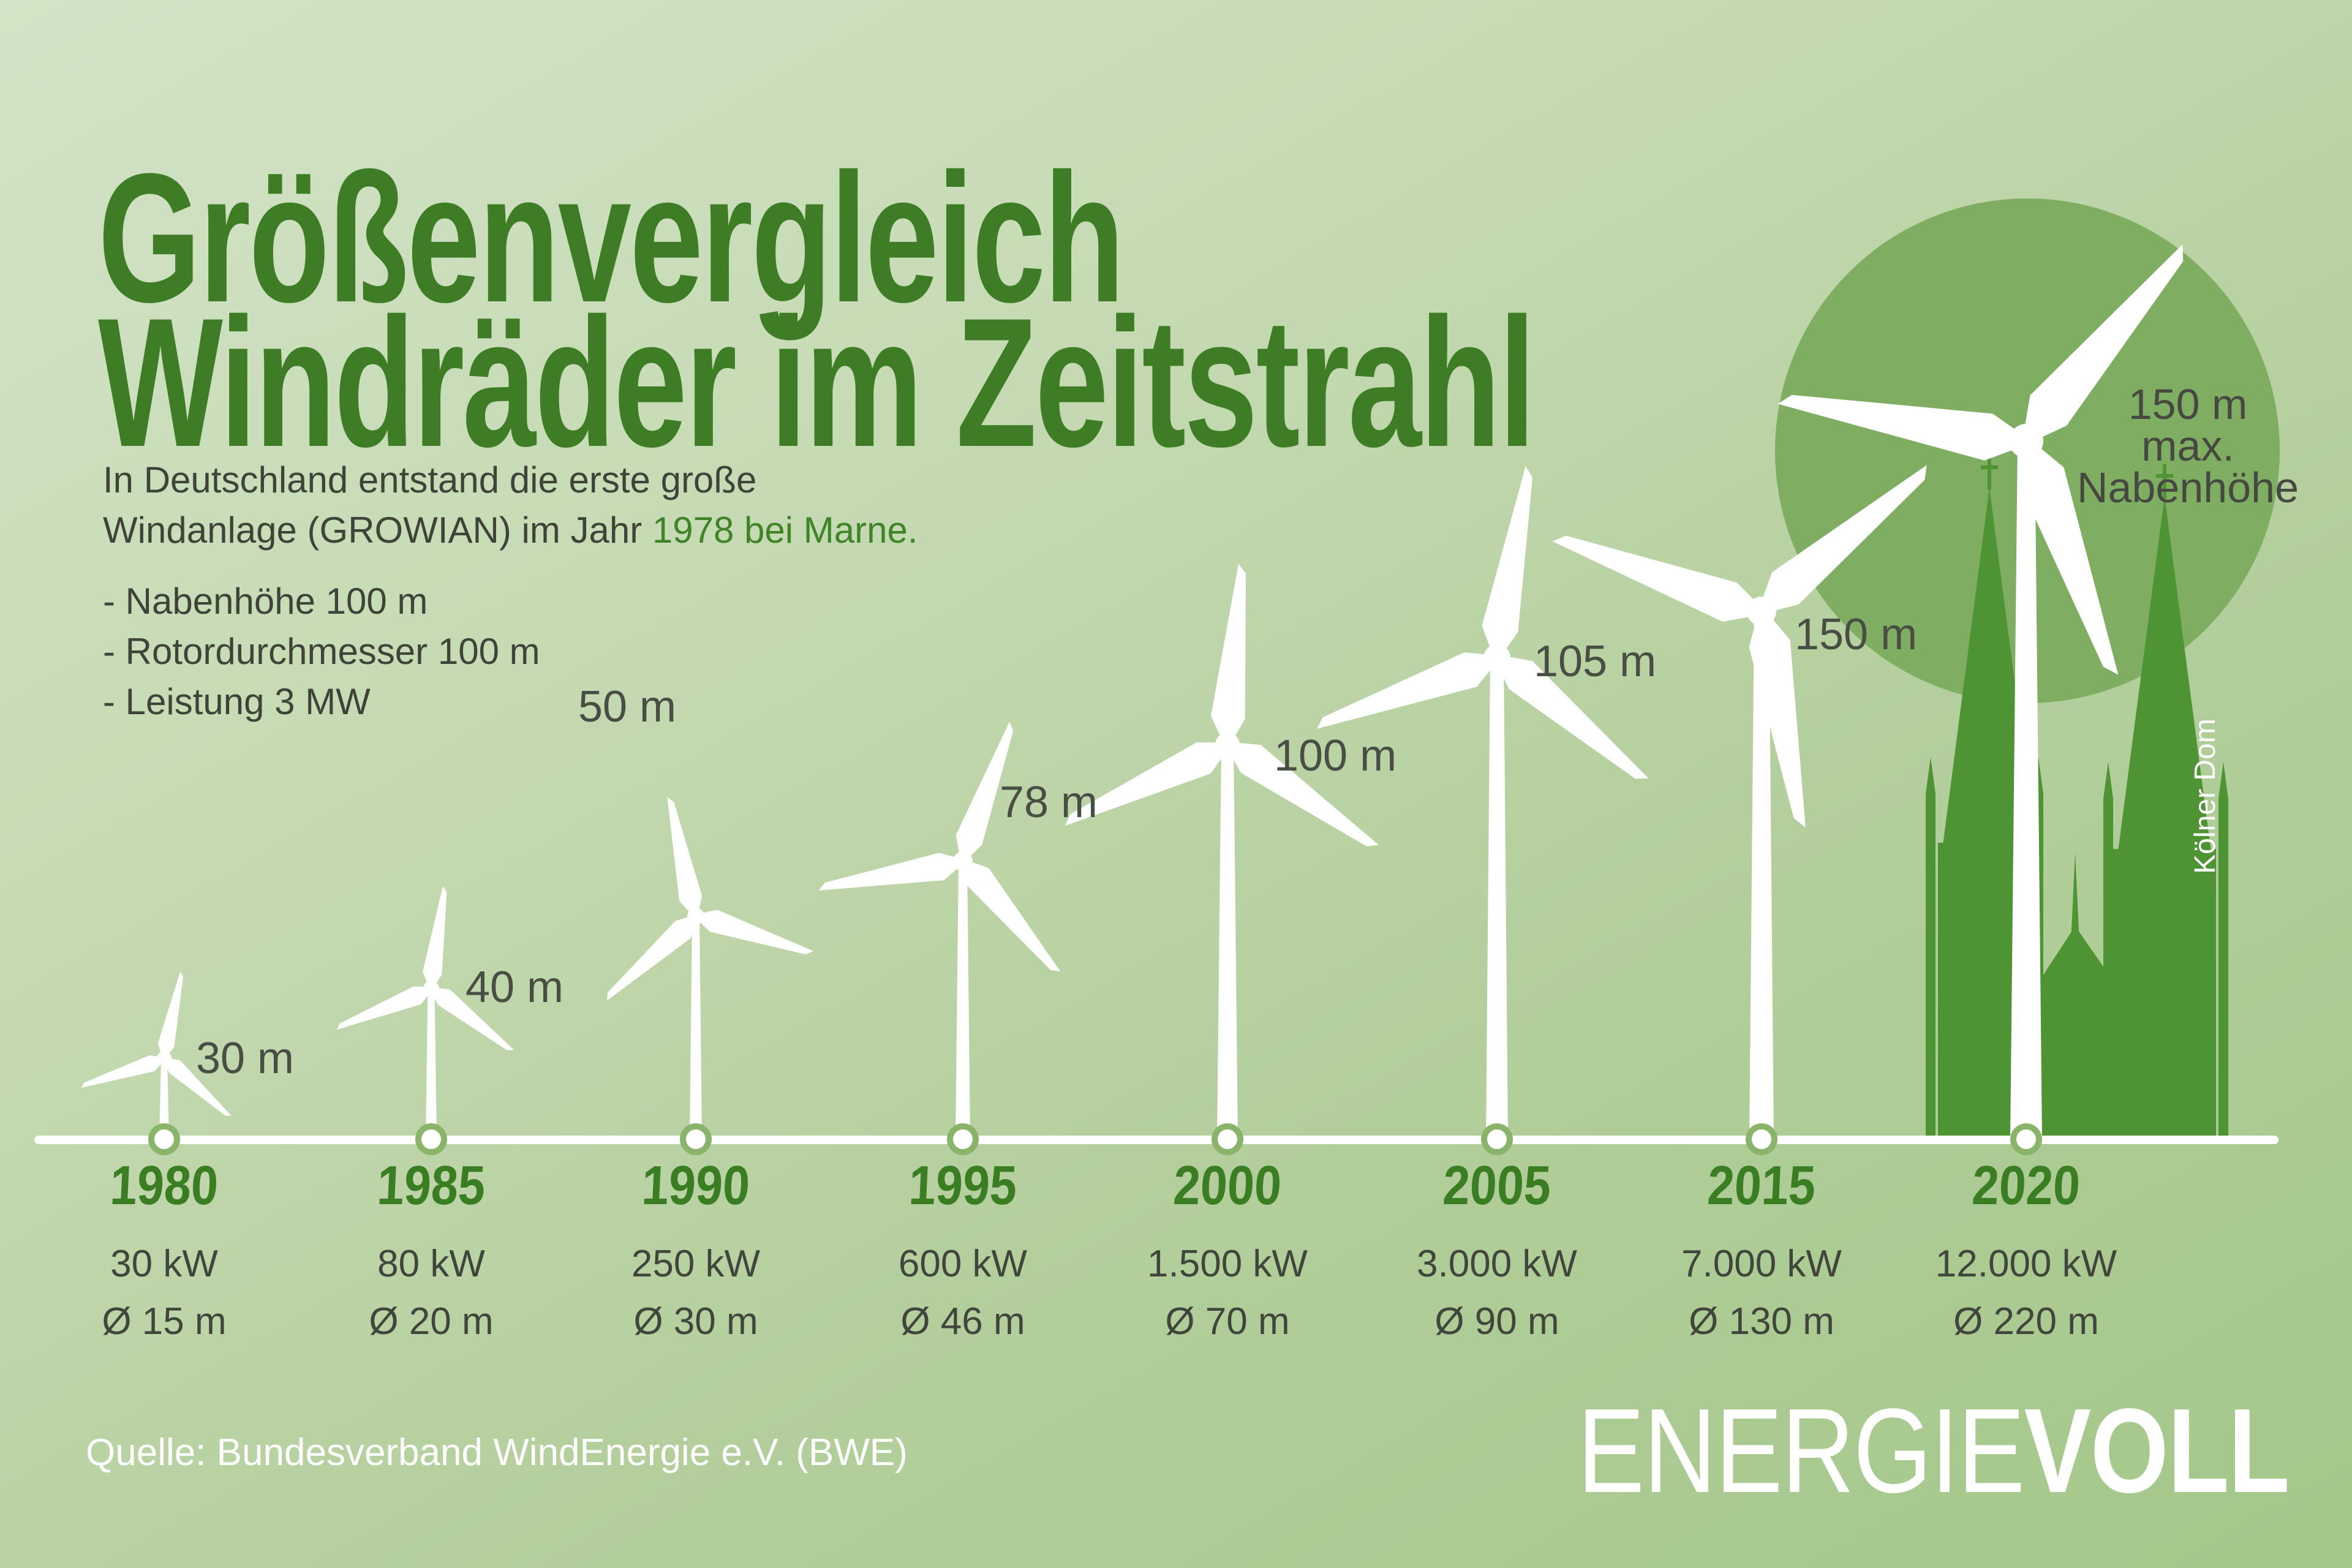 The width and height of the screenshot is (2352, 1568). What do you see at coordinates (2188, 447) in the screenshot?
I see `hub-note-line: max.` at bounding box center [2188, 447].